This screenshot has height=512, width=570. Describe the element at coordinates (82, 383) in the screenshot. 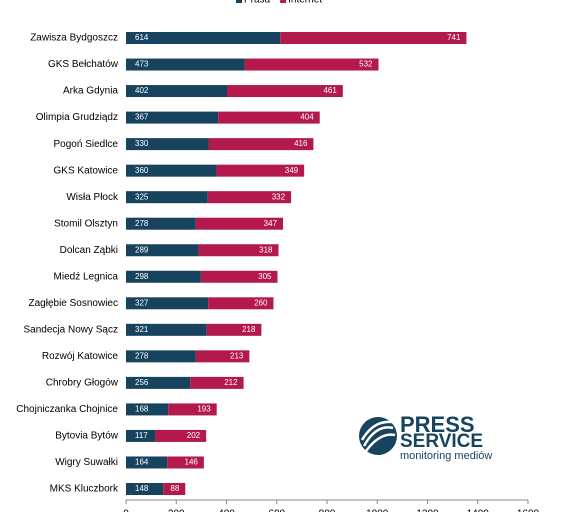

I see `y-tick-label: Chrobry Głogów` at that location.